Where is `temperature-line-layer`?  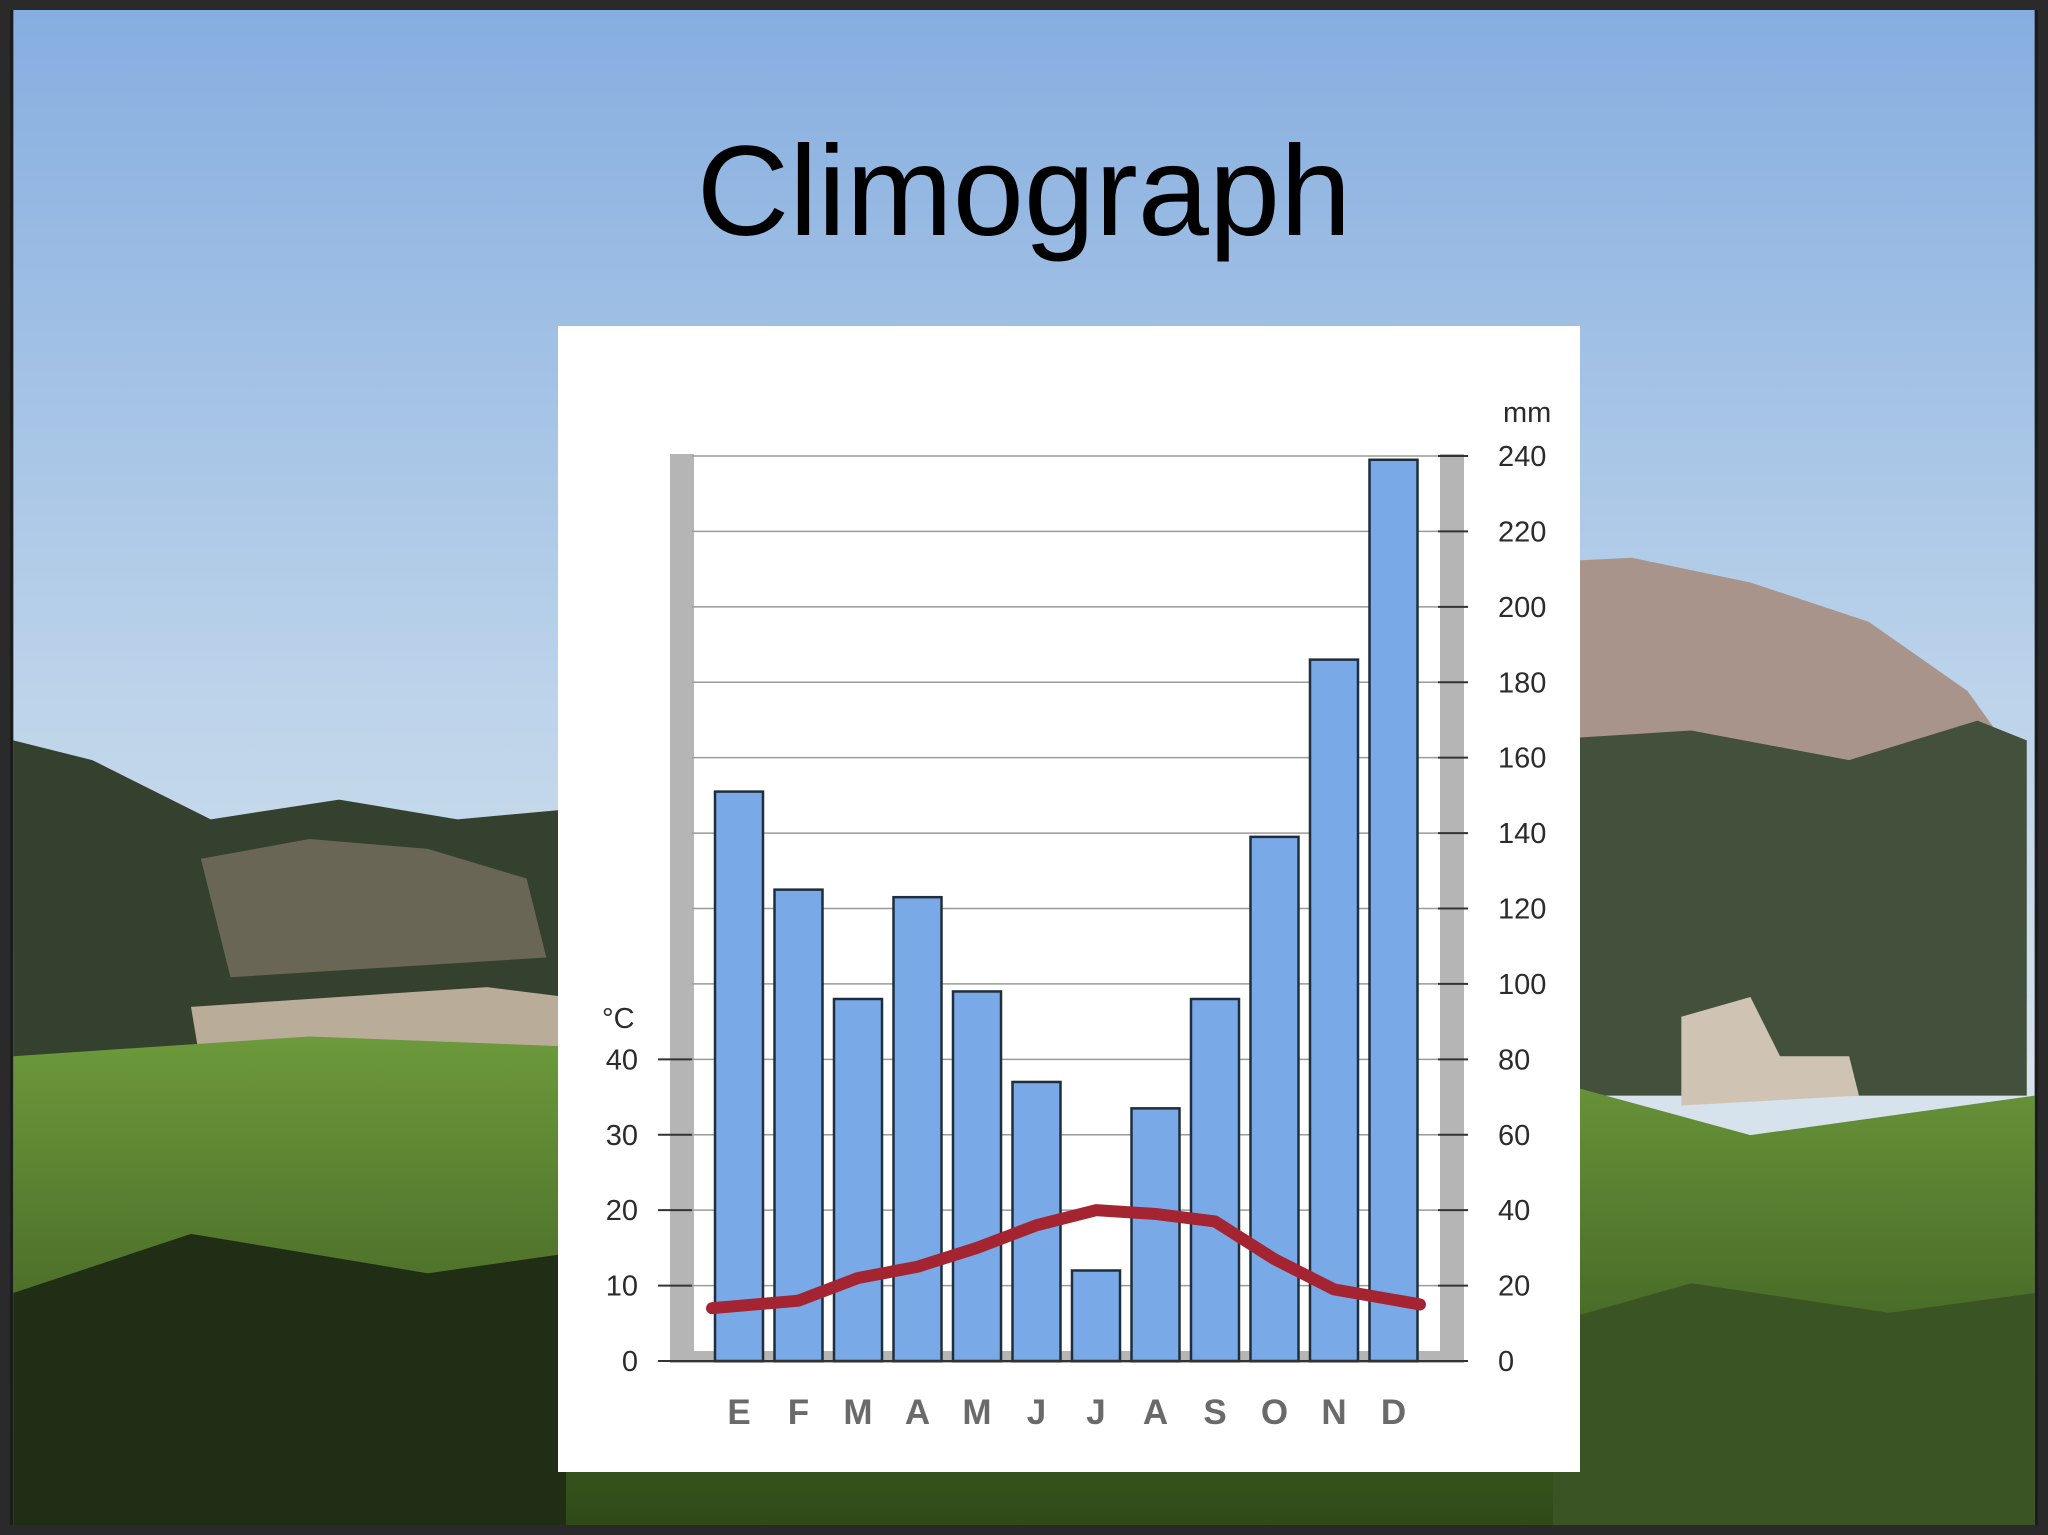 temperature-line-layer is located at coordinates (1066, 1259).